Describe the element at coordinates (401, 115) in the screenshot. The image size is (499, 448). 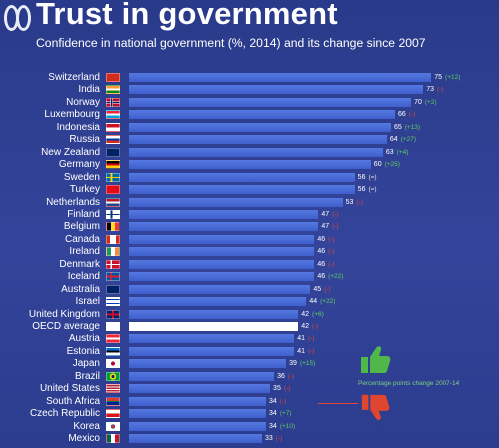
I see `value-number: 66` at that location.